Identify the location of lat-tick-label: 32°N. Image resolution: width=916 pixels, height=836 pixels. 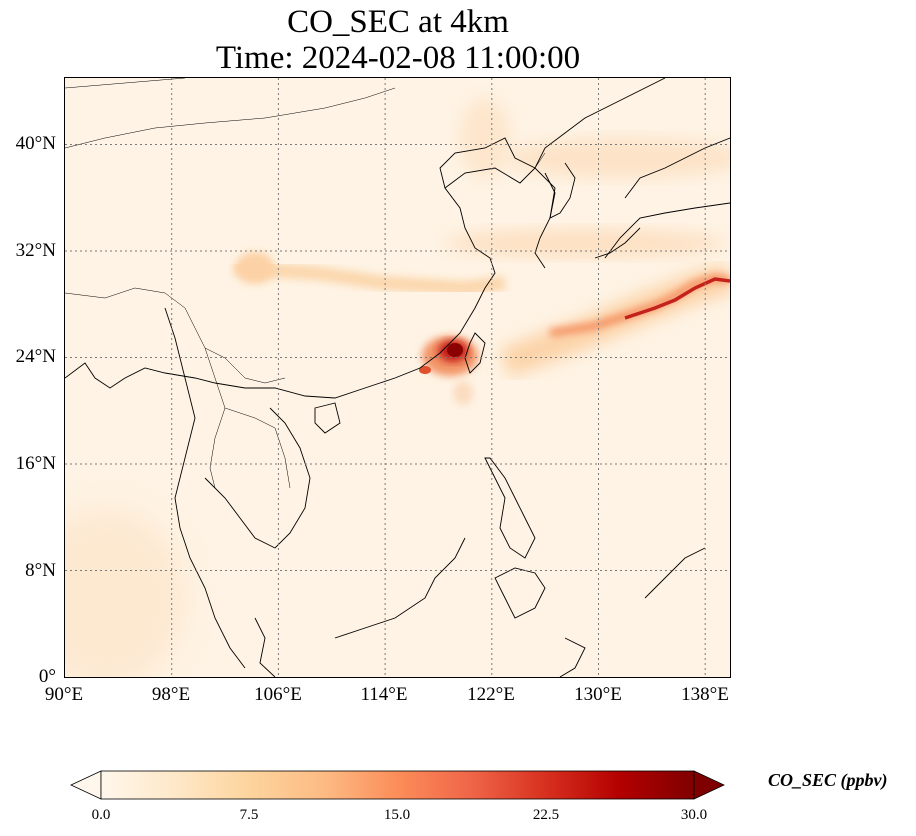
(35, 250).